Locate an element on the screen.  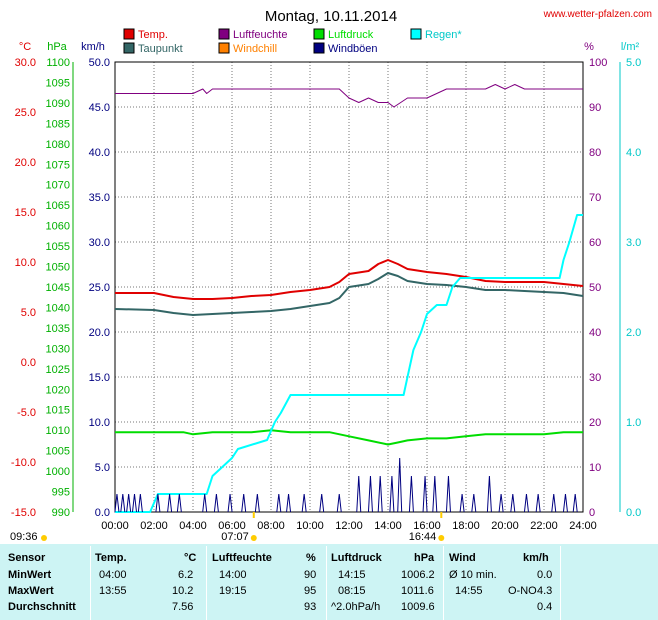
wind-tick-label: 45.0 is located at coordinates (99, 108).